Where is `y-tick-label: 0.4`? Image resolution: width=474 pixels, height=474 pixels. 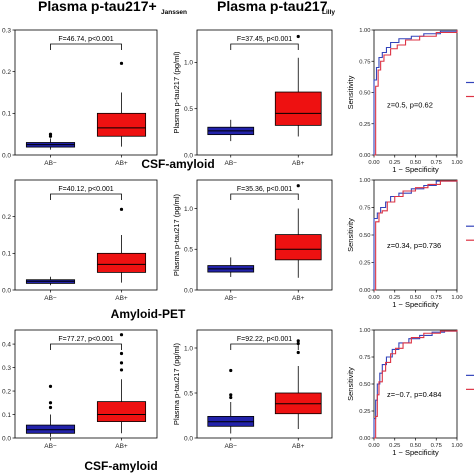
y-tick-label: 0.4 is located at coordinates (6, 344).